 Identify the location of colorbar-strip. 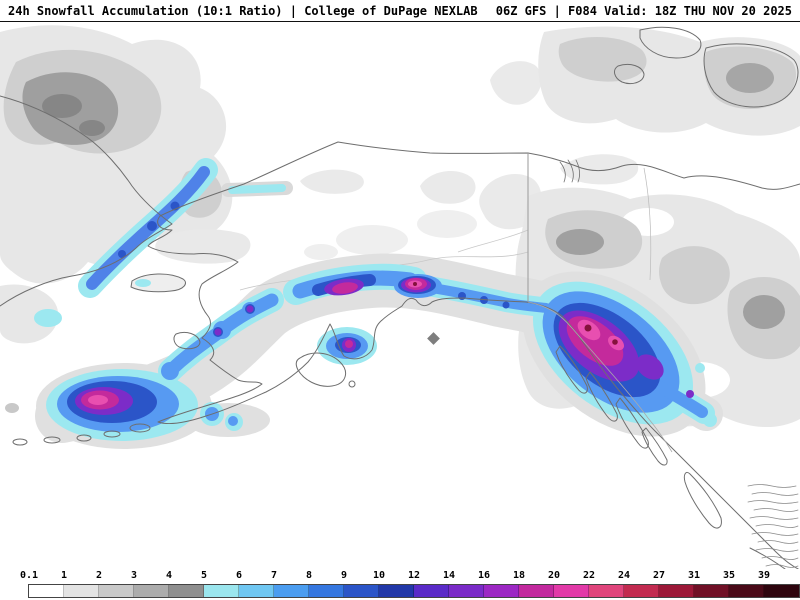
(414, 591).